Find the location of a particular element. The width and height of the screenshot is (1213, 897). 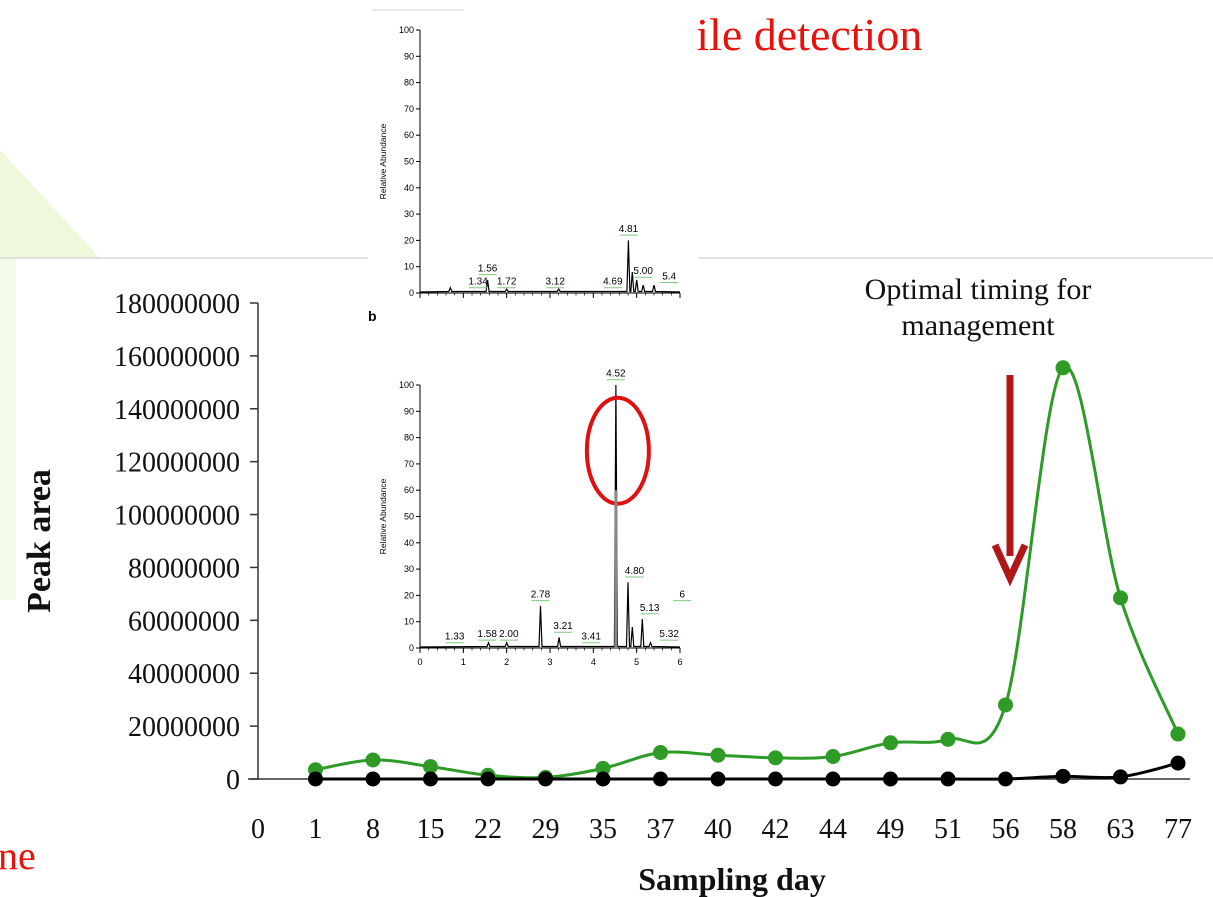

inset-x-tick-label: 4 is located at coordinates (593, 662).